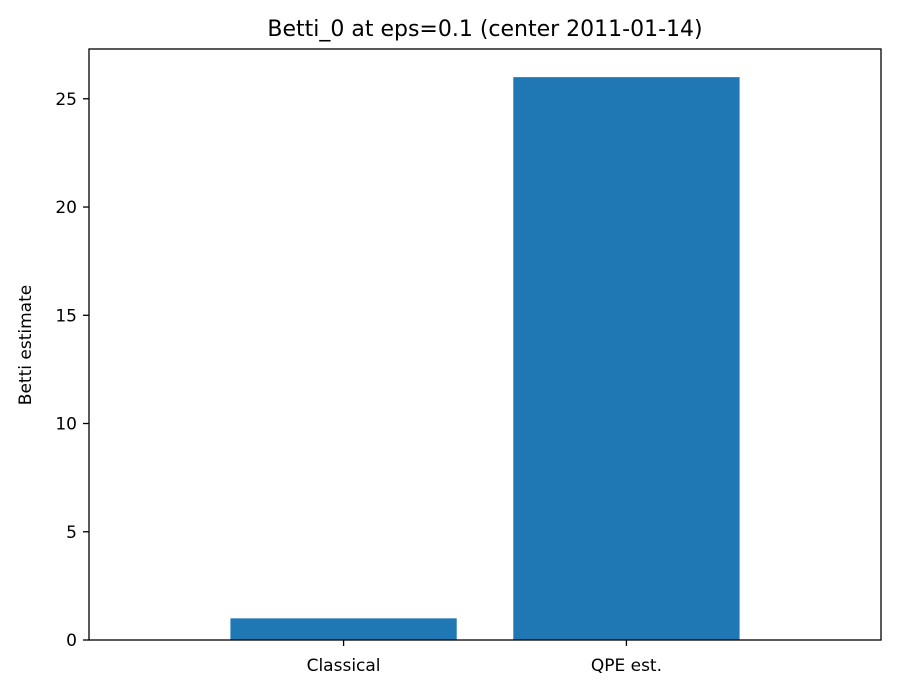 This screenshot has width=898, height=692. I want to click on y-tick-label-0: 0, so click(71, 641).